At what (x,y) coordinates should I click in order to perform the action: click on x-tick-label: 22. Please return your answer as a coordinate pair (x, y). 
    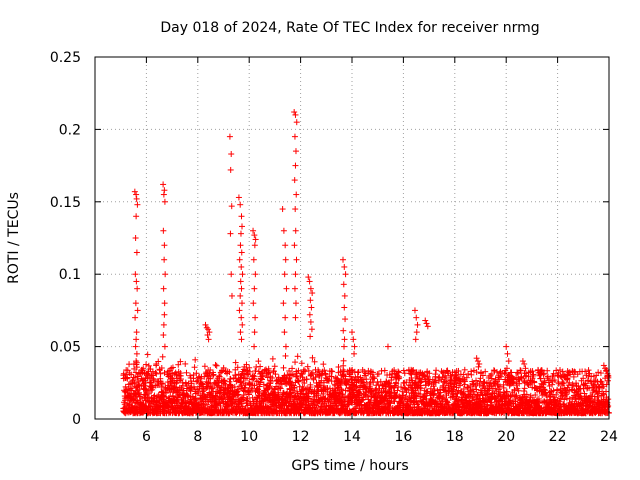
    Looking at the image, I should click on (558, 437).